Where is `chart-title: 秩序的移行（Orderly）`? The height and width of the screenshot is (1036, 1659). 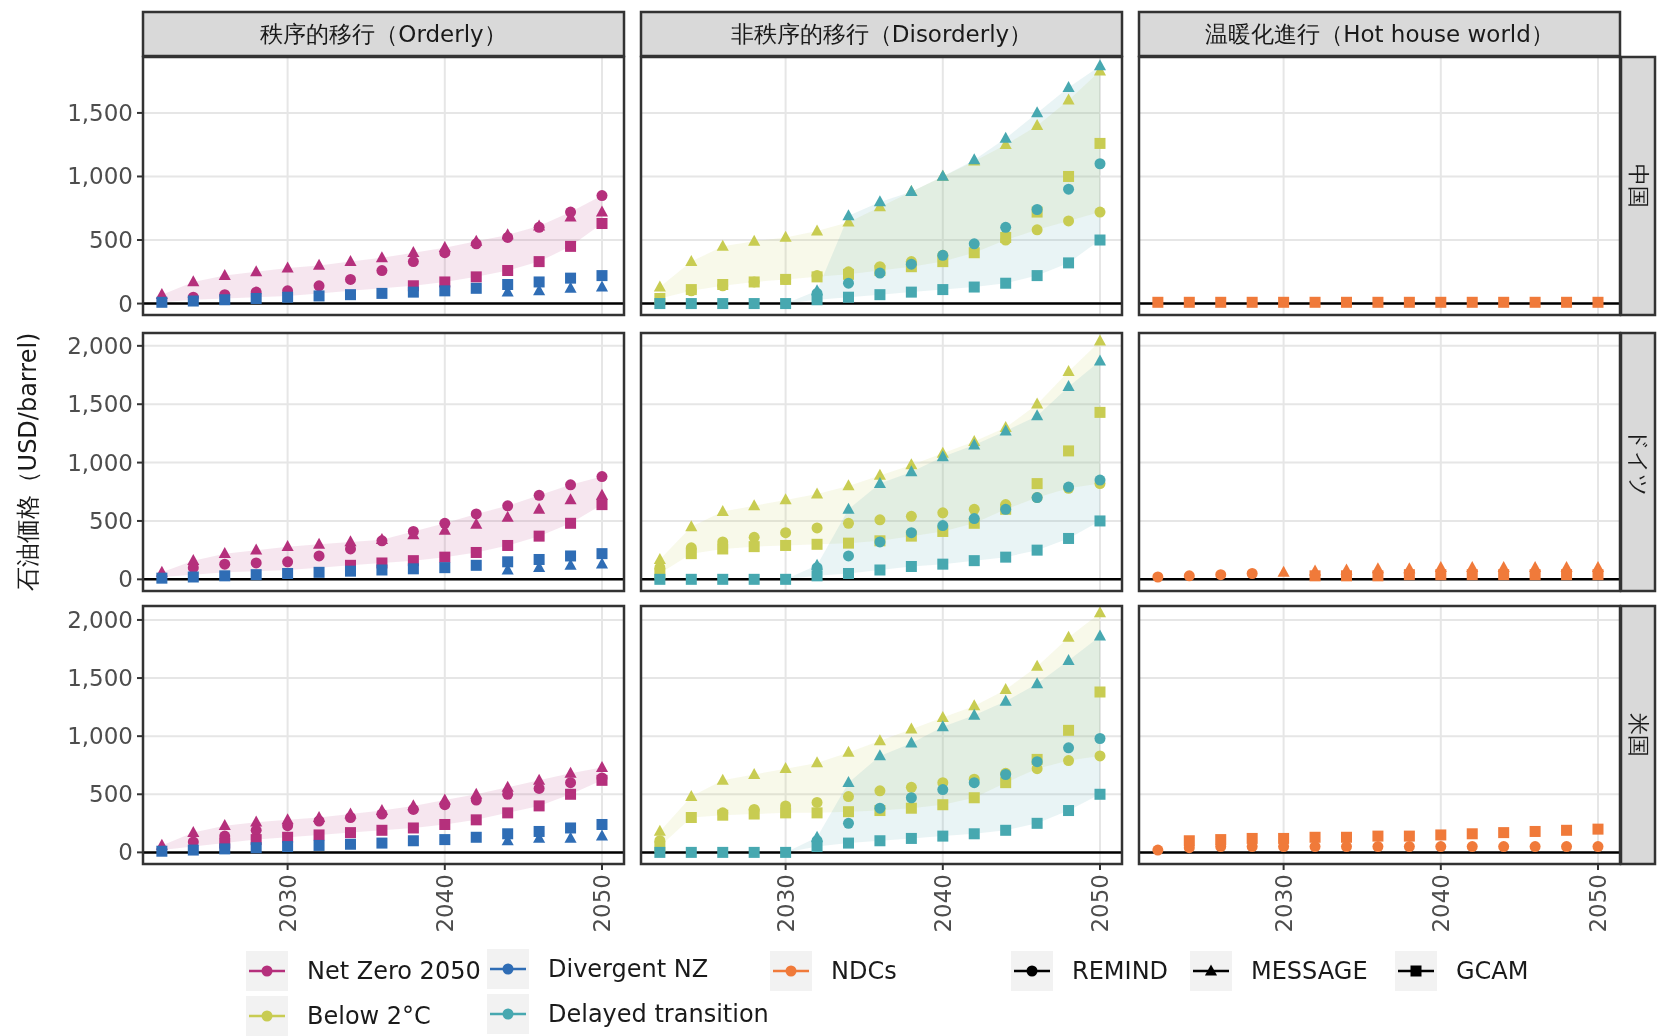 chart-title: 秩序的移行（Orderly） is located at coordinates (383, 34).